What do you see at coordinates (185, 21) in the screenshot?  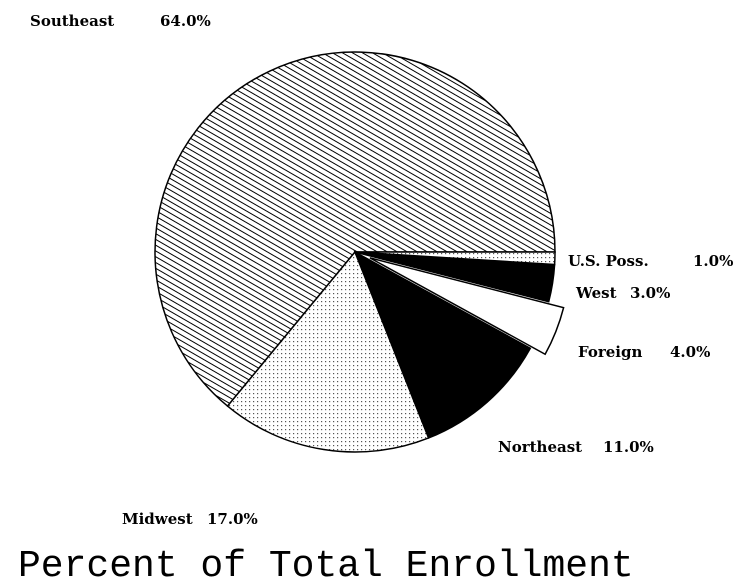 I see `slice-value-label: 64.0%` at bounding box center [185, 21].